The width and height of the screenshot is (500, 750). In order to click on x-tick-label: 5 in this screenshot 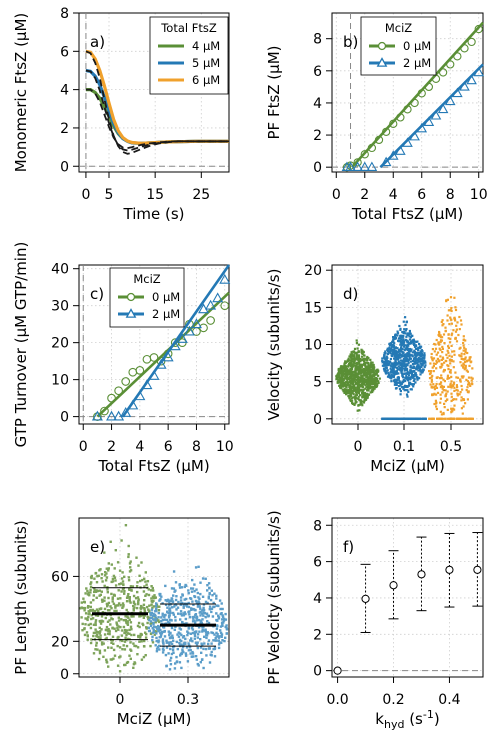, I will do `click(109, 195)`.